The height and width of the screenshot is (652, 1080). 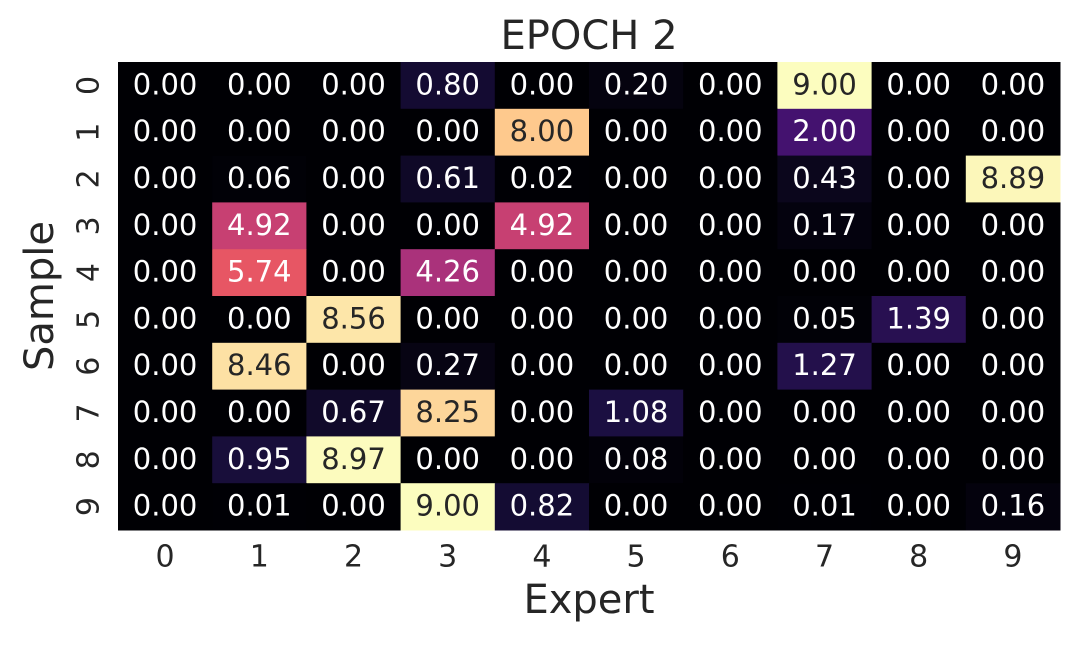 I want to click on cell-label: 0.43, so click(x=824, y=178).